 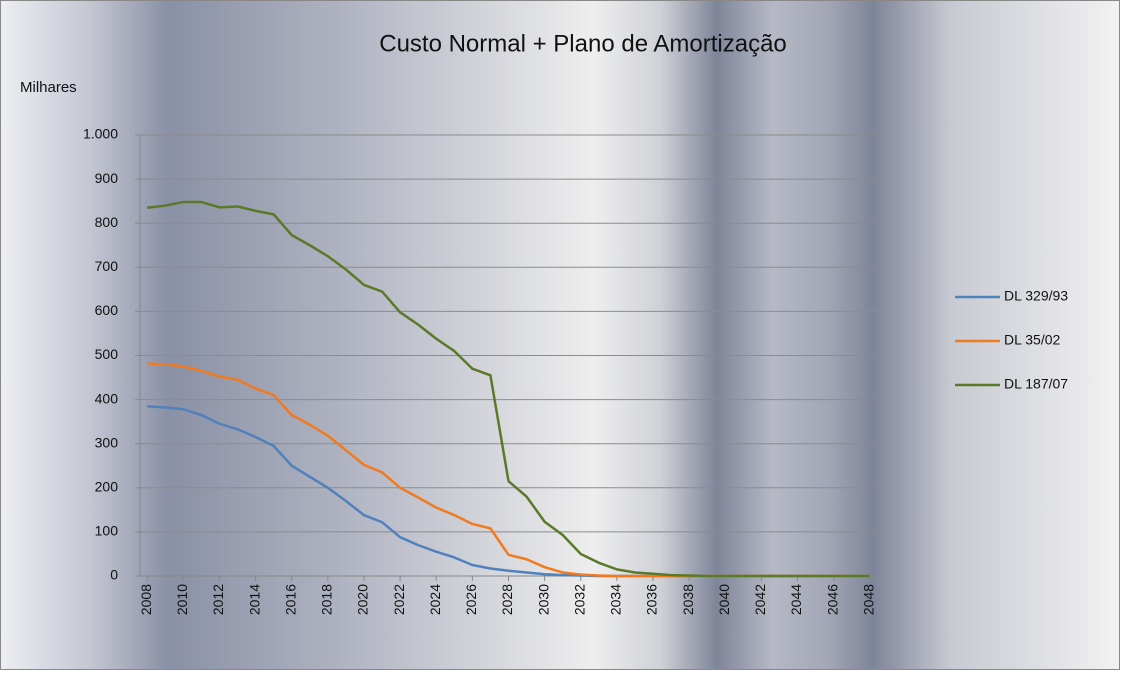 I want to click on x-tick-label: 2020, so click(x=363, y=599).